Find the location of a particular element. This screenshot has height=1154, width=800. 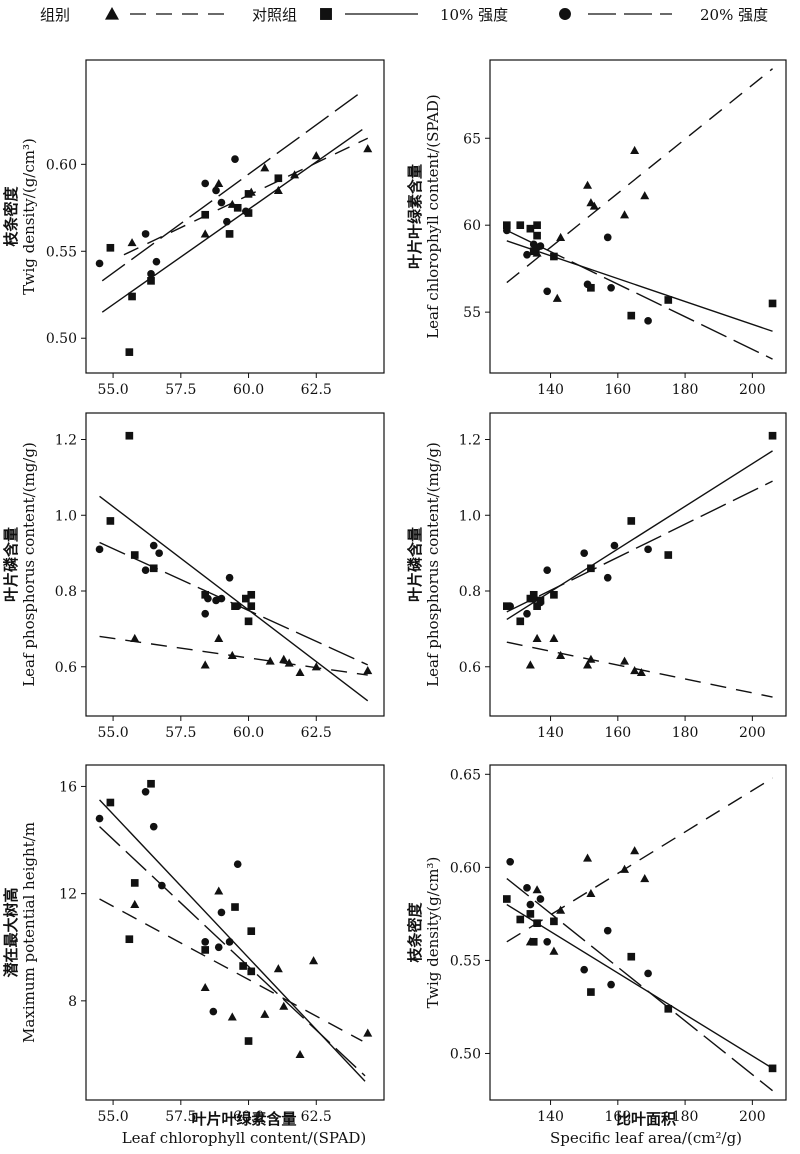

y-axis-label-en: Maximum potential height/m is located at coordinates (29, 932).